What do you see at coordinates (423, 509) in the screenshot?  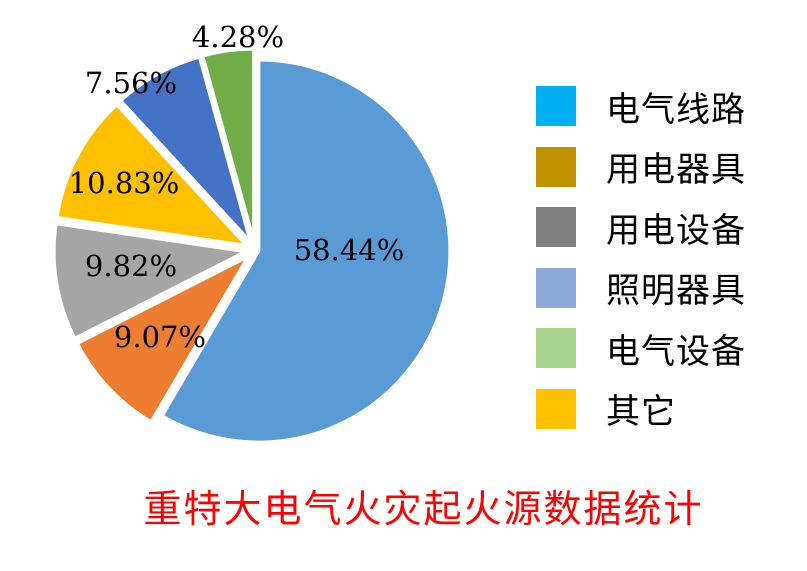 I see `chart-title: 重特大电气火灾起火源数据统计` at bounding box center [423, 509].